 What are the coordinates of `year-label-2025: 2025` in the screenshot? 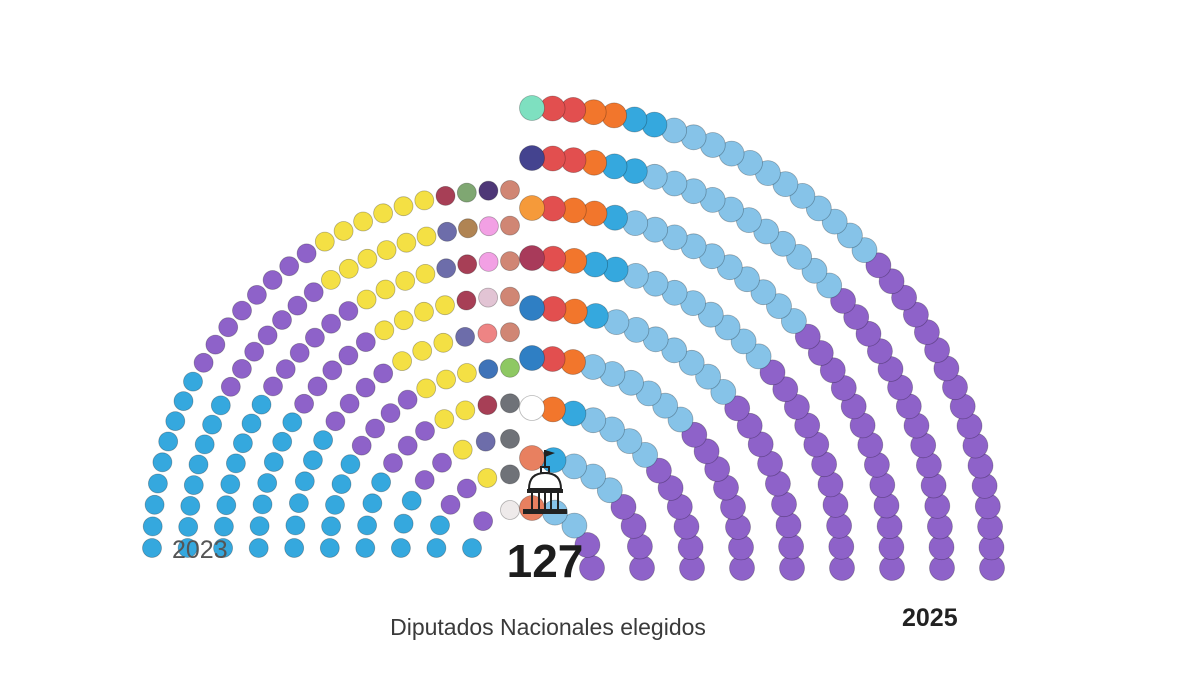 It's located at (930, 618).